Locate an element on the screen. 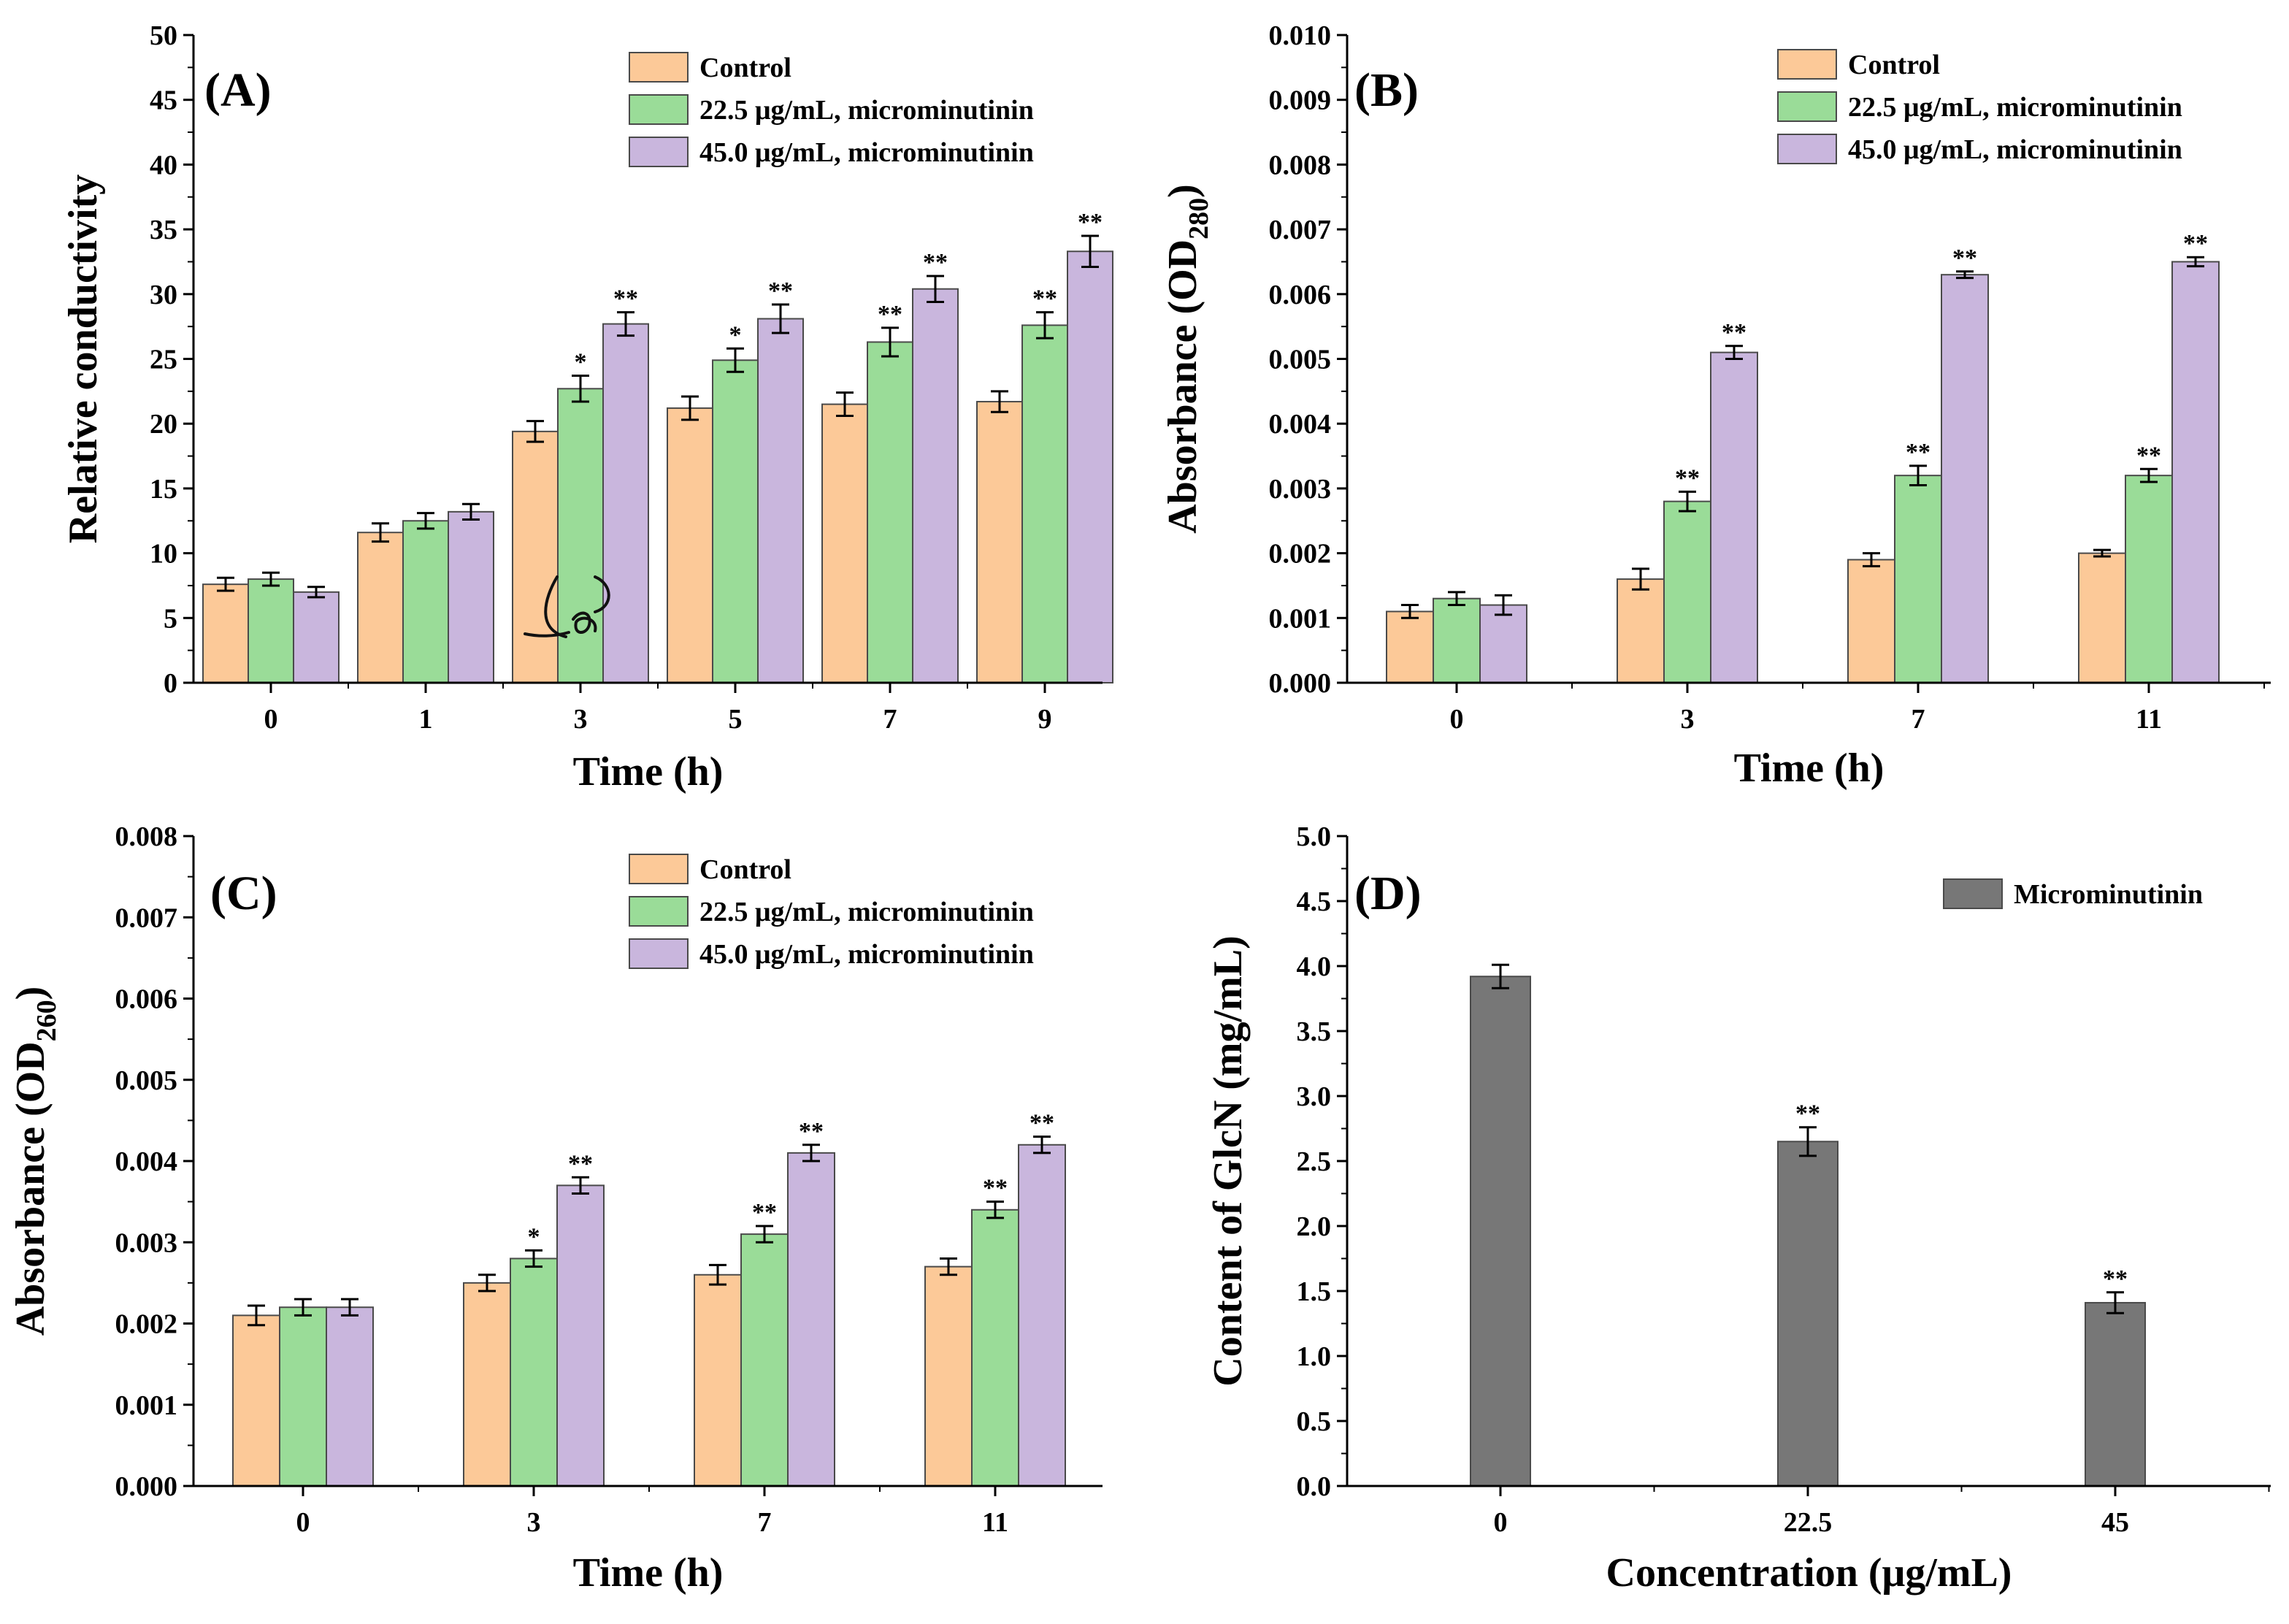 This screenshot has height=1624, width=2289. y-axis-title-close: ) is located at coordinates (31, 994).